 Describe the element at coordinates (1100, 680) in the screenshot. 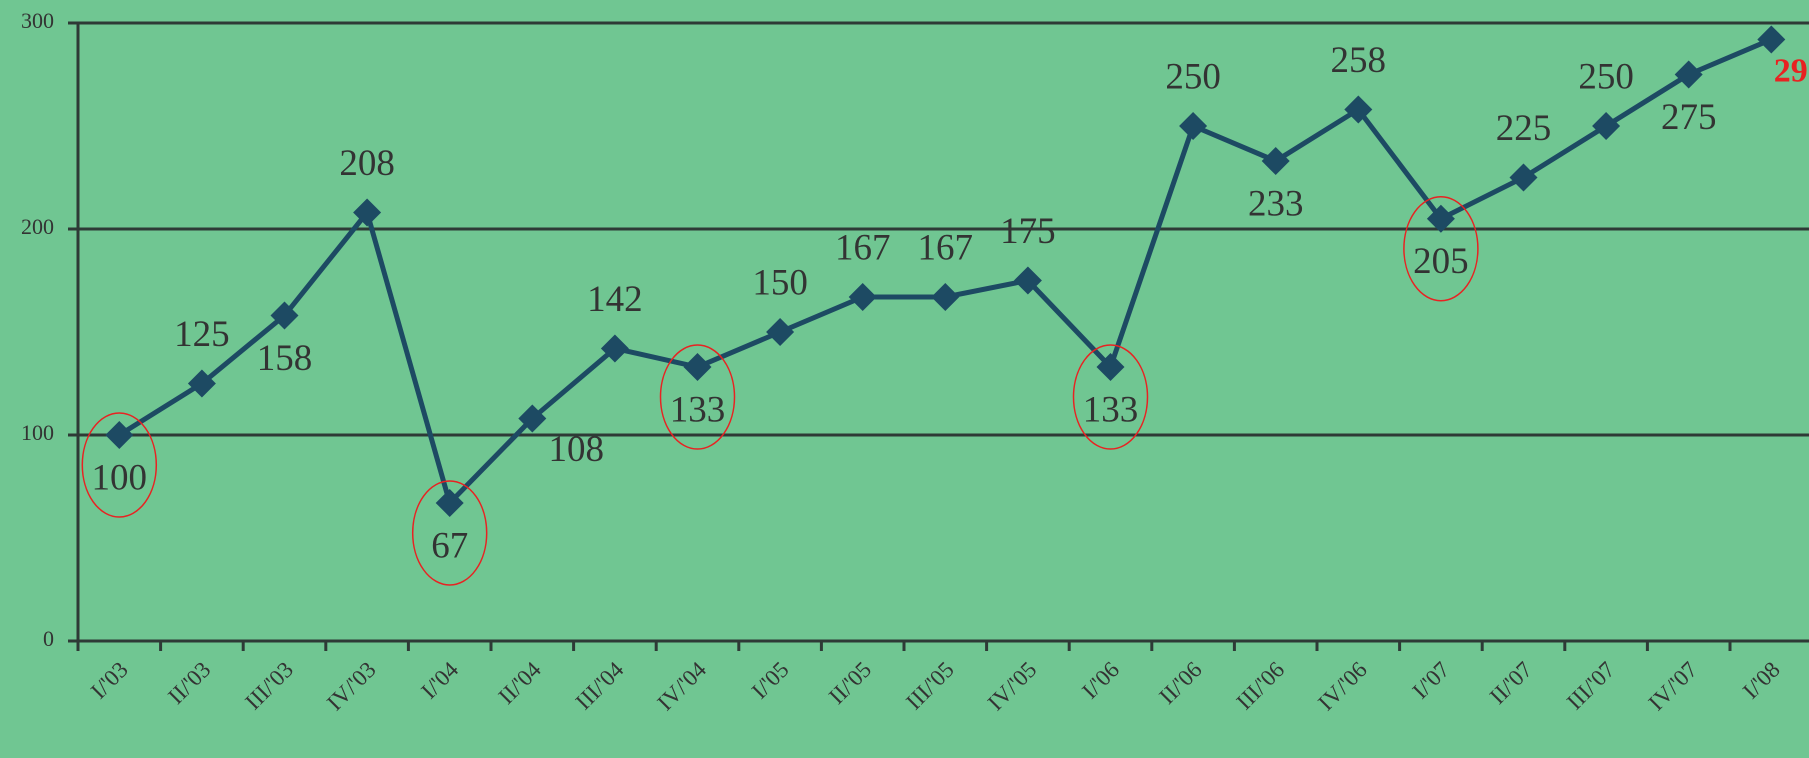

I see `x-tick-label: I/'06` at that location.